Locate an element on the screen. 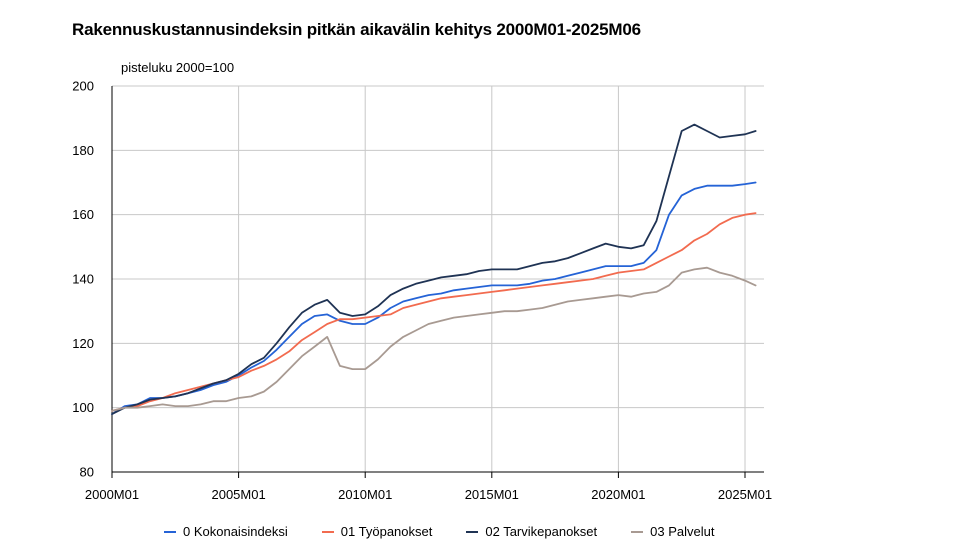  y-tick-label: 100 is located at coordinates (83, 407).